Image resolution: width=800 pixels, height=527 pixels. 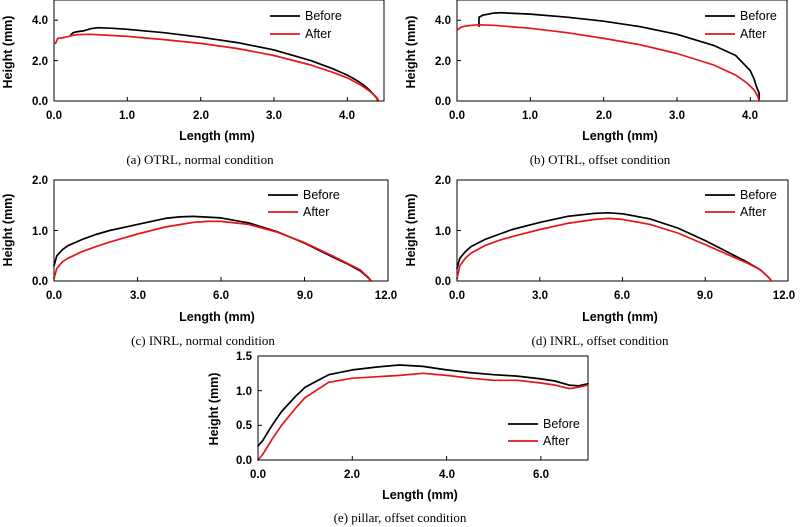 I want to click on panel-caption: (a) OTRL, normal condition, so click(x=200, y=159).